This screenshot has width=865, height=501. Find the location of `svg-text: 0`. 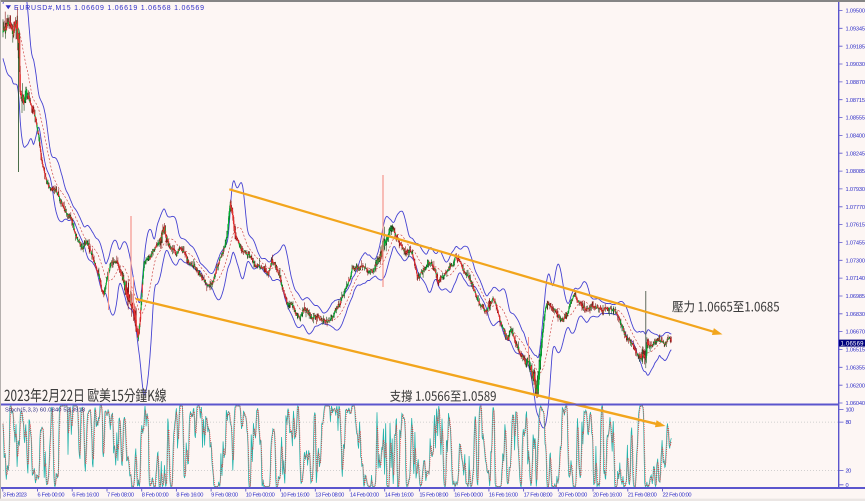

svg-text: 0 is located at coordinates (847, 486).